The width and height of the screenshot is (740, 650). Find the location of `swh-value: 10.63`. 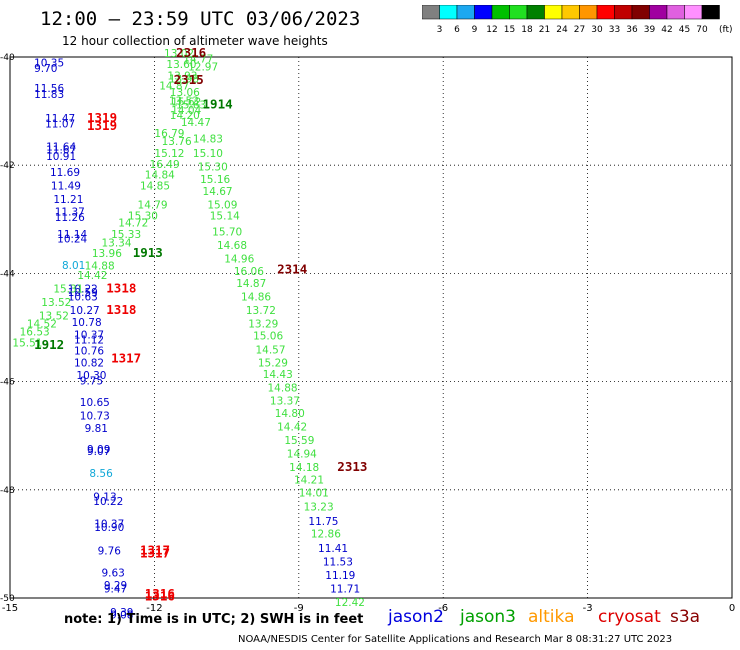

swh-value: 10.63 is located at coordinates (83, 297).